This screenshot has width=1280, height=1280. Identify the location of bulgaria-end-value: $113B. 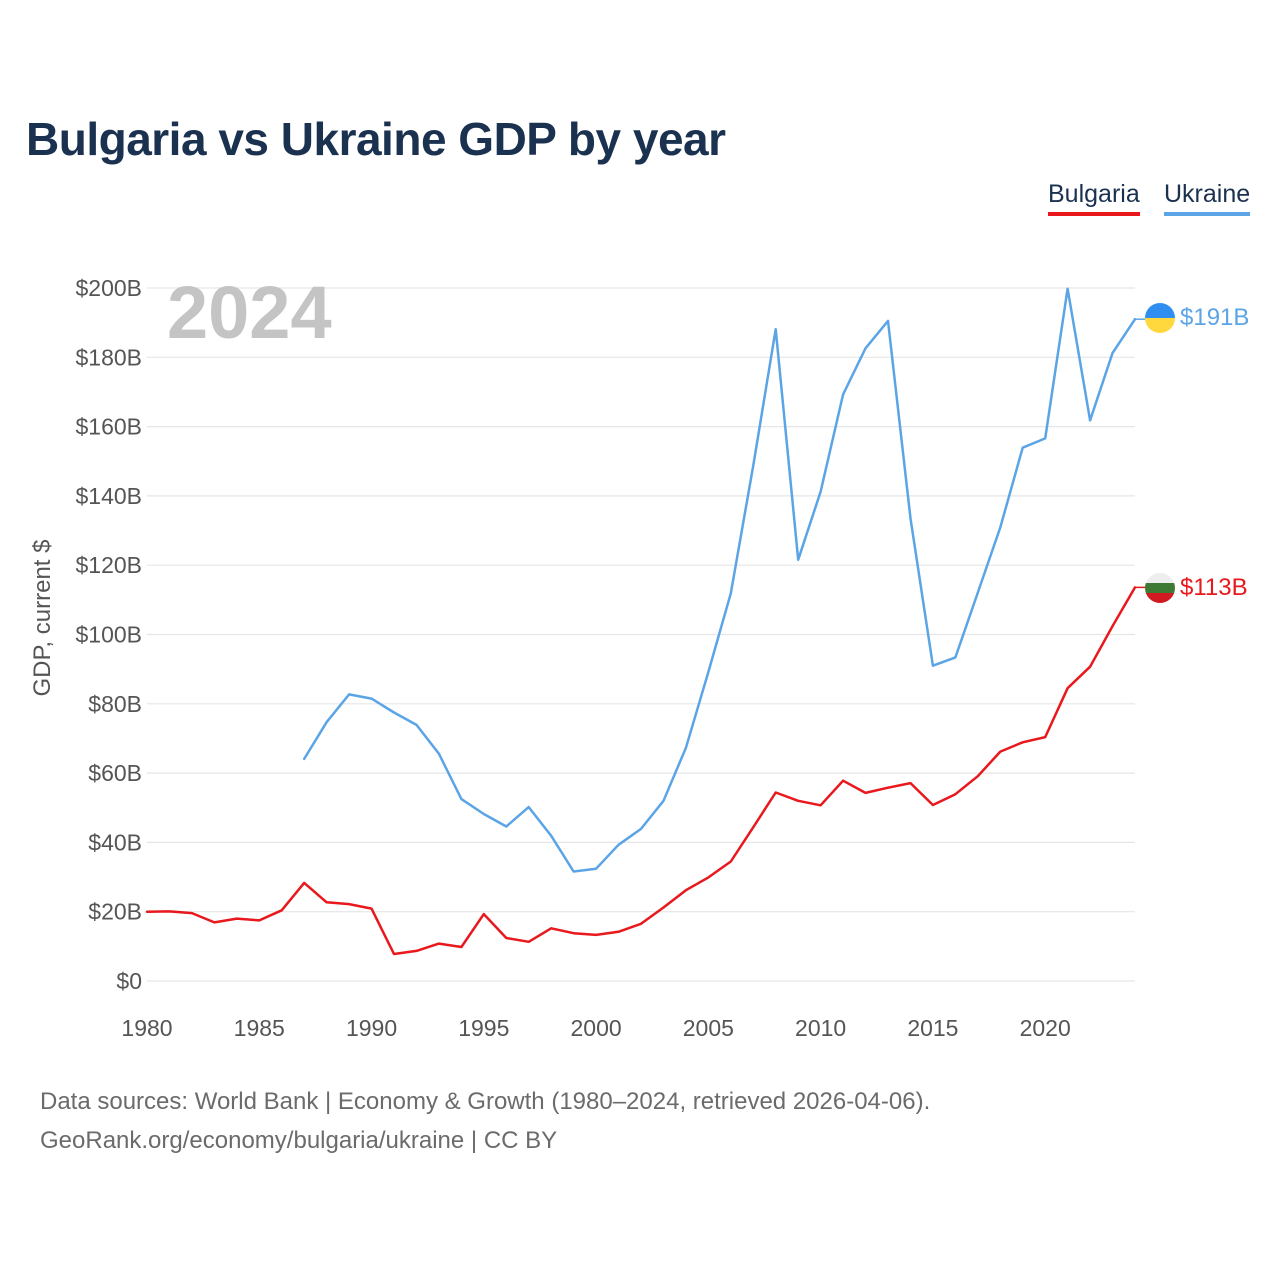
(1214, 587).